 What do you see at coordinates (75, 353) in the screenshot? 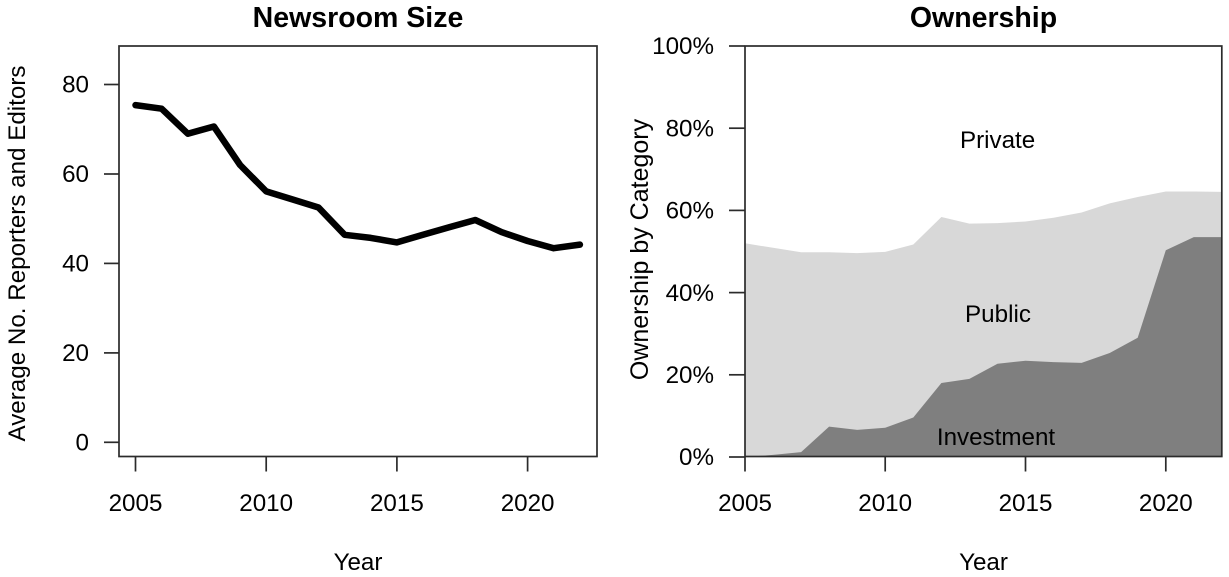
I see `svg-text: 20` at bounding box center [75, 353].